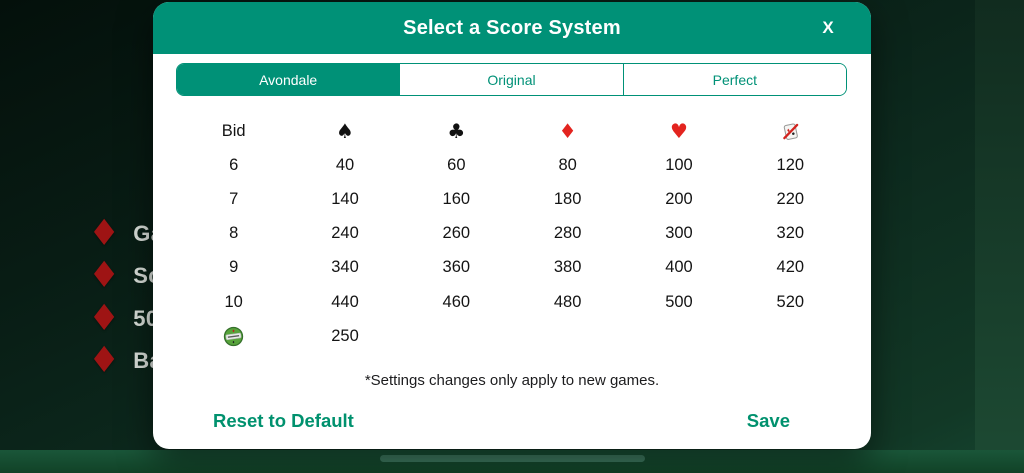 This screenshot has width=1024, height=473. Describe the element at coordinates (567, 301) in the screenshot. I see `score-cell: 480` at that location.